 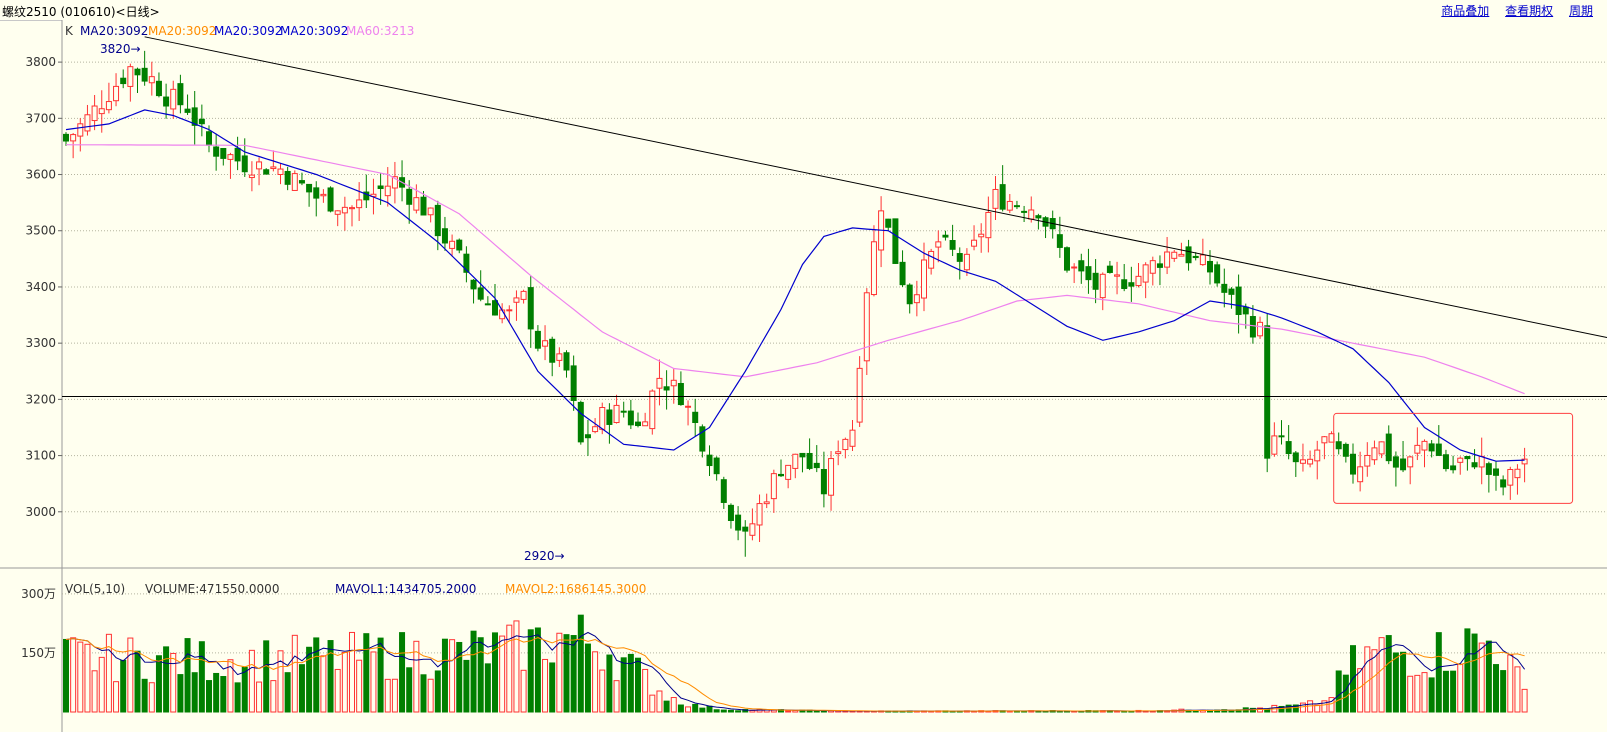 I want to click on price-tick-label: 3300, so click(x=40, y=343).